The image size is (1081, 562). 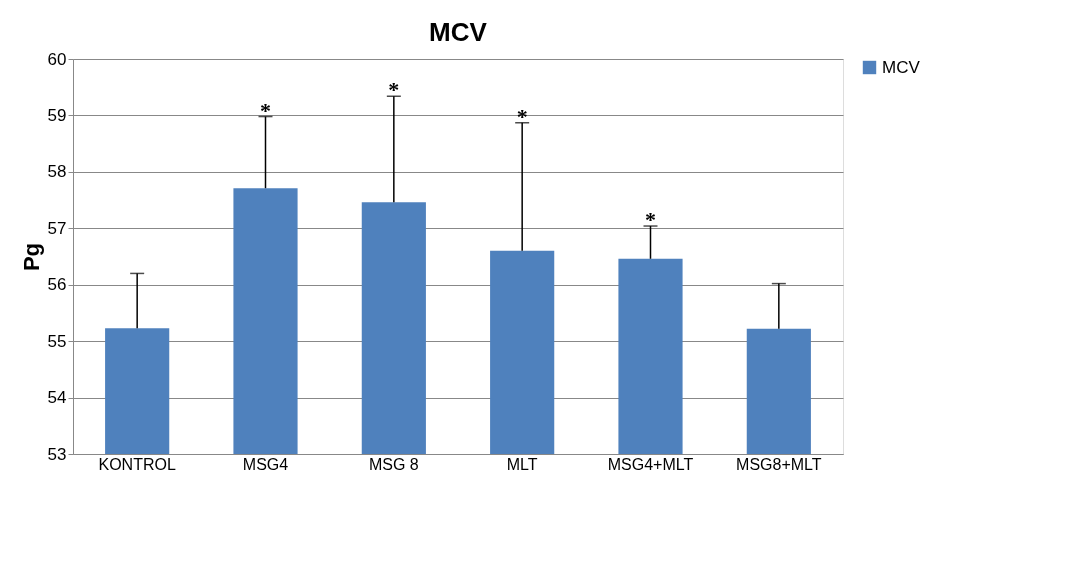 I want to click on y-tick-label: 58, so click(x=57, y=172).